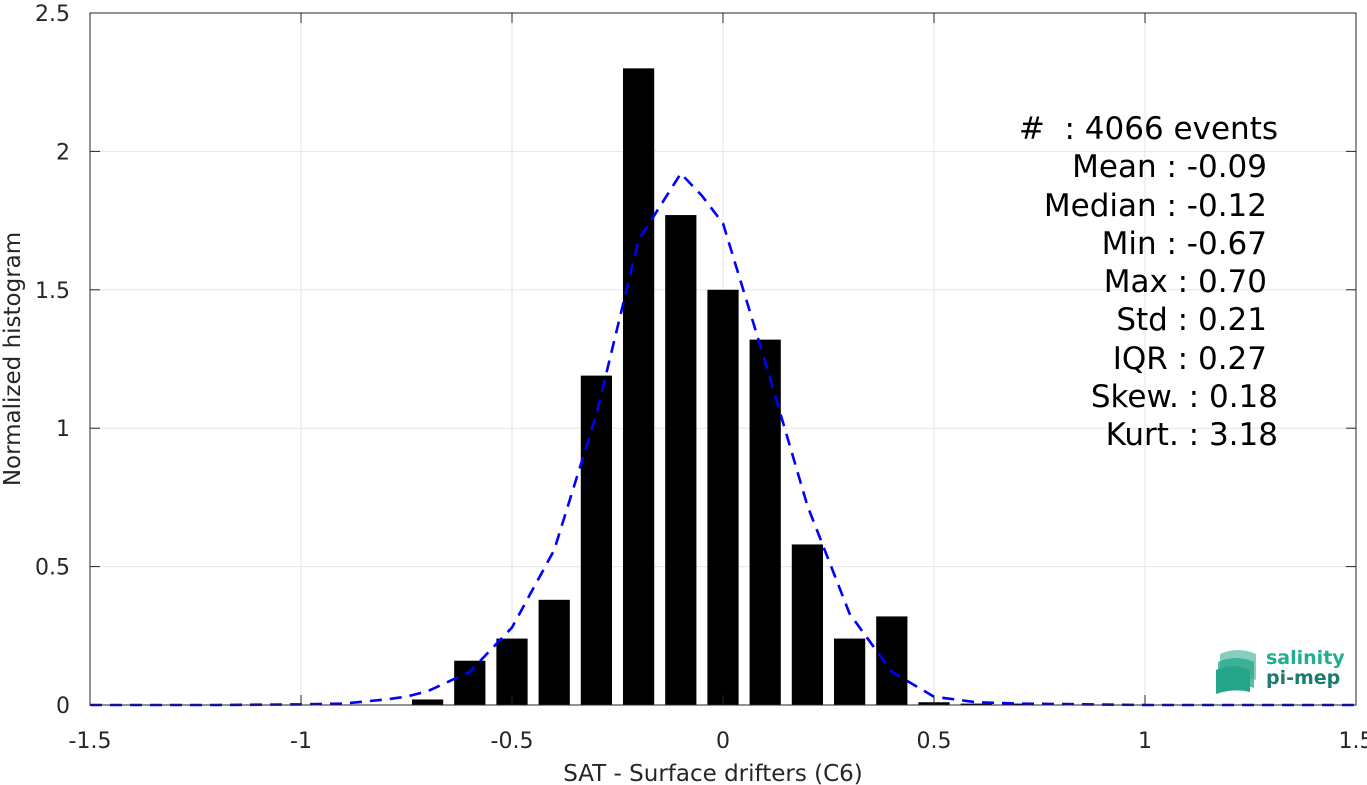 The width and height of the screenshot is (1367, 785). What do you see at coordinates (1184, 397) in the screenshot?
I see `stat-skew: Skew. : 0.18` at bounding box center [1184, 397].